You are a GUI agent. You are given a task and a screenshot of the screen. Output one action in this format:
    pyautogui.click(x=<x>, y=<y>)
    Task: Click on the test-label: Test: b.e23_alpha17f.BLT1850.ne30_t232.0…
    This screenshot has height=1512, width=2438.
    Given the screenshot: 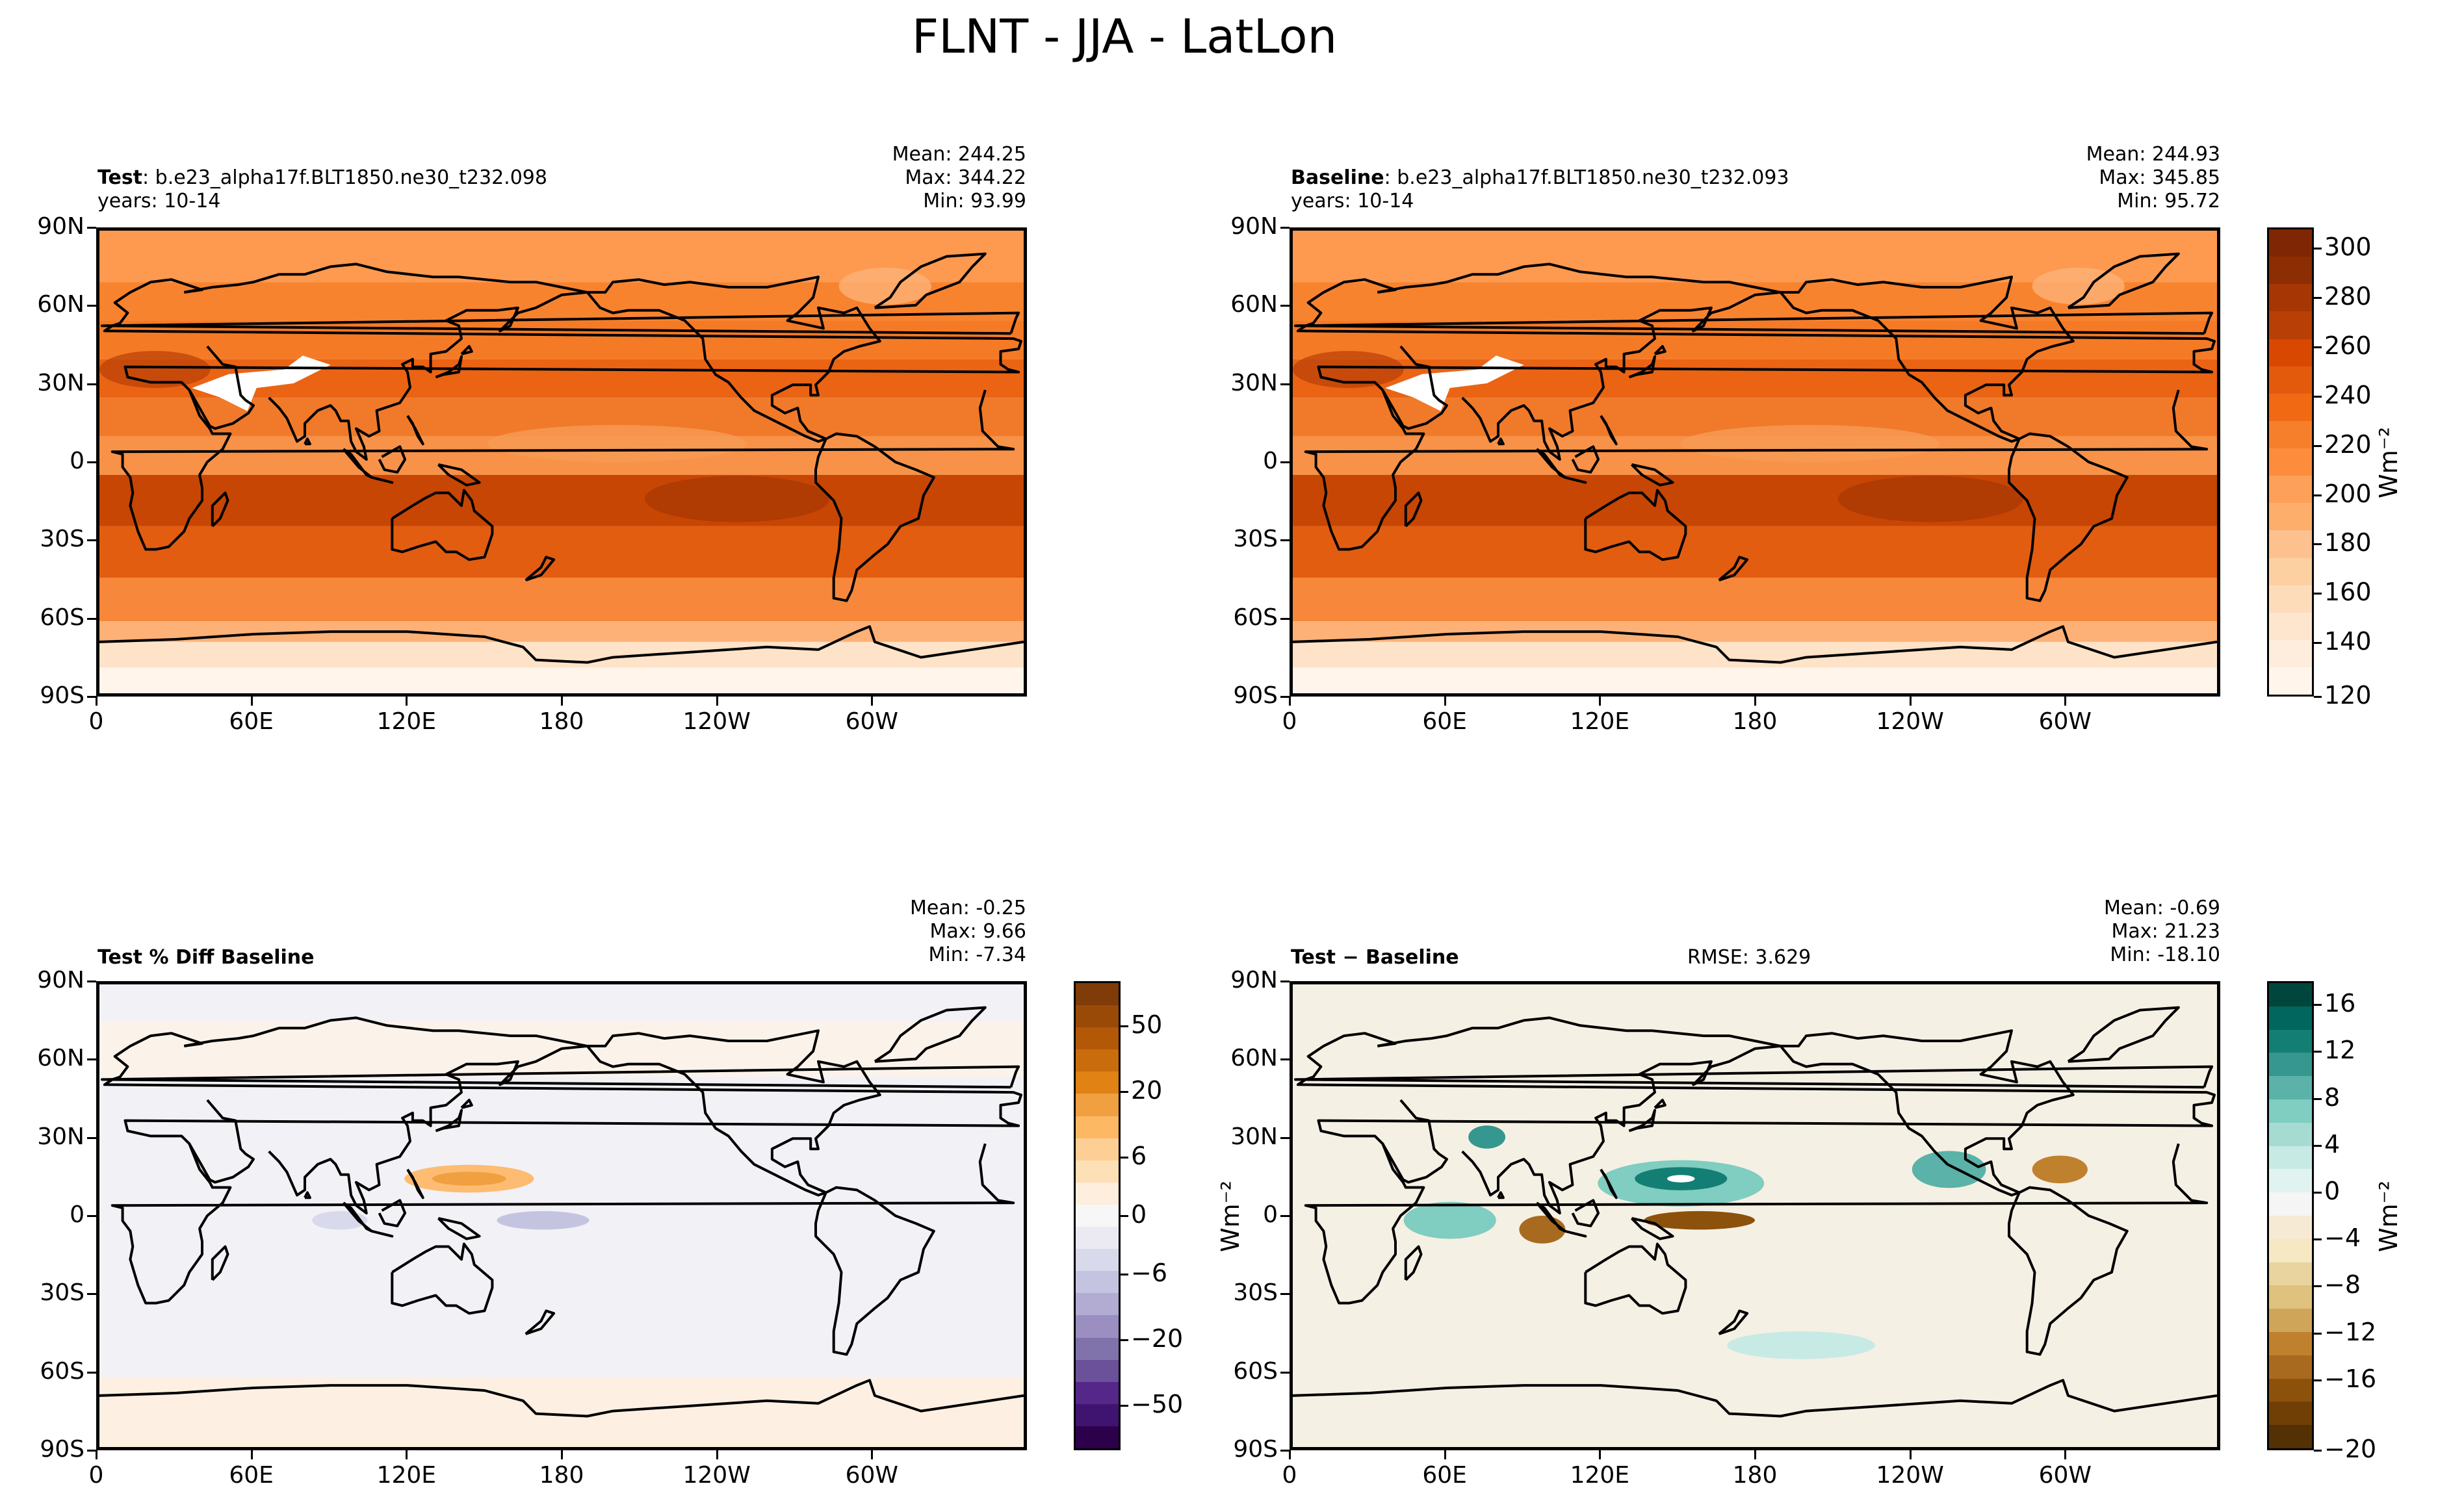 What is the action you would take?
    pyautogui.click(x=322, y=189)
    